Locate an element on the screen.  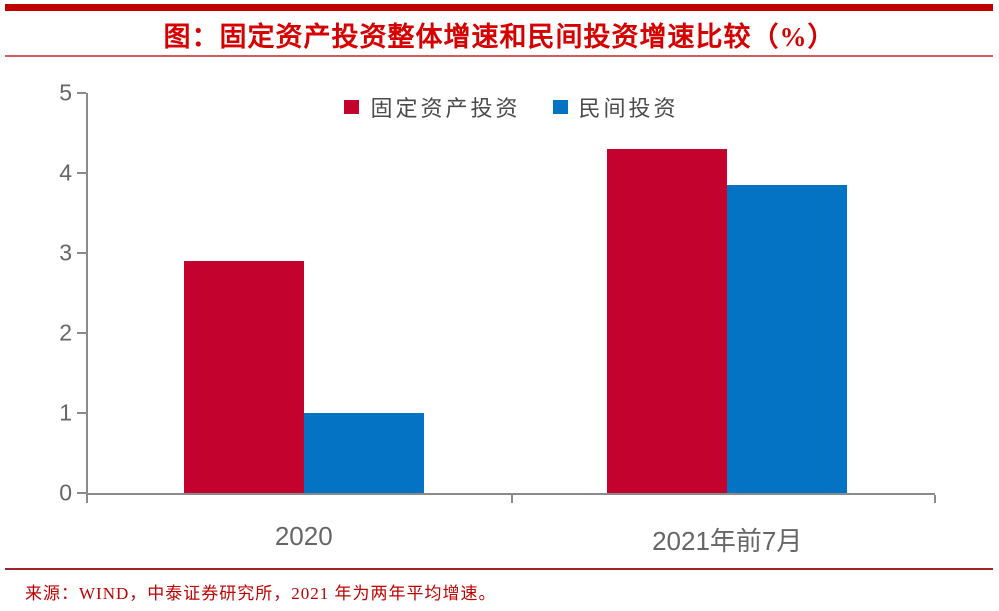
source-note: 来源：WIND，中泰证券研究所，2021 年为两年平均增速。 is located at coordinates (261, 593).